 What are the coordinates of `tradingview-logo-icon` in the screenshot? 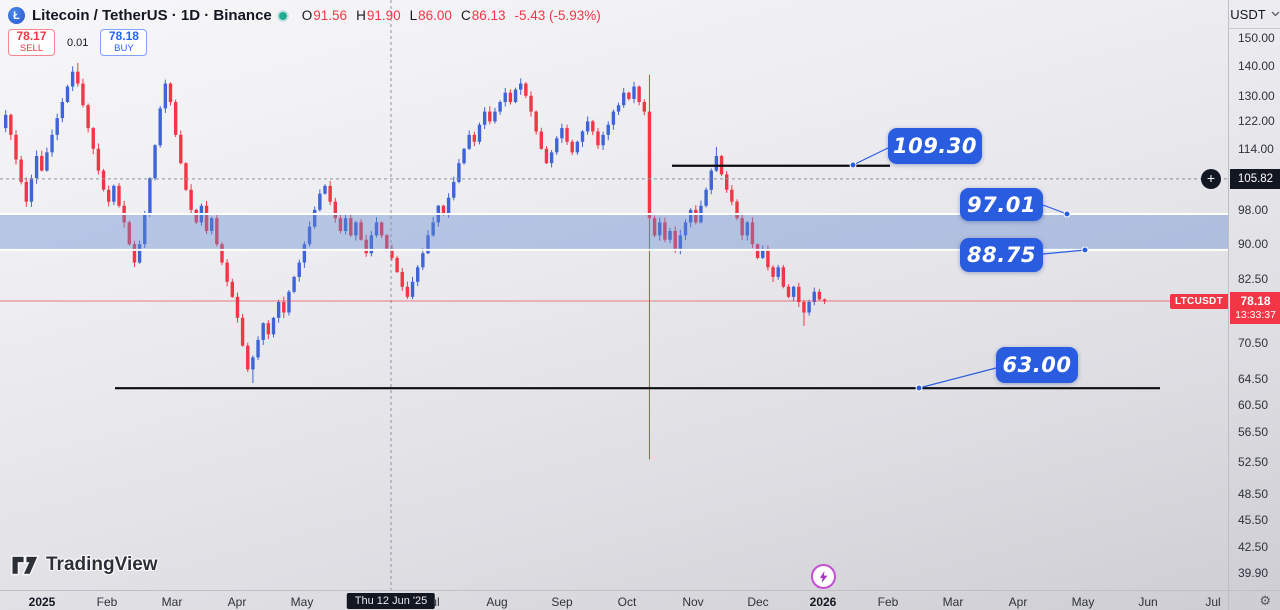 It's located at (25, 565).